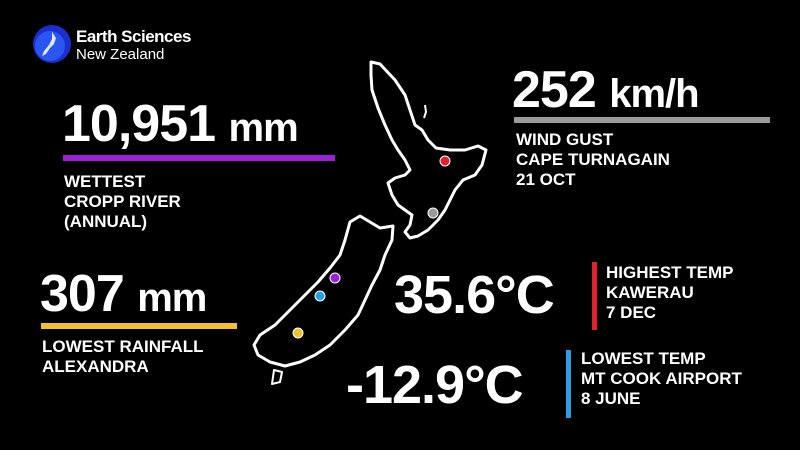 Image resolution: width=800 pixels, height=450 pixels. I want to click on lowest-temp-line: MT COOK AIRPORT, so click(661, 378).